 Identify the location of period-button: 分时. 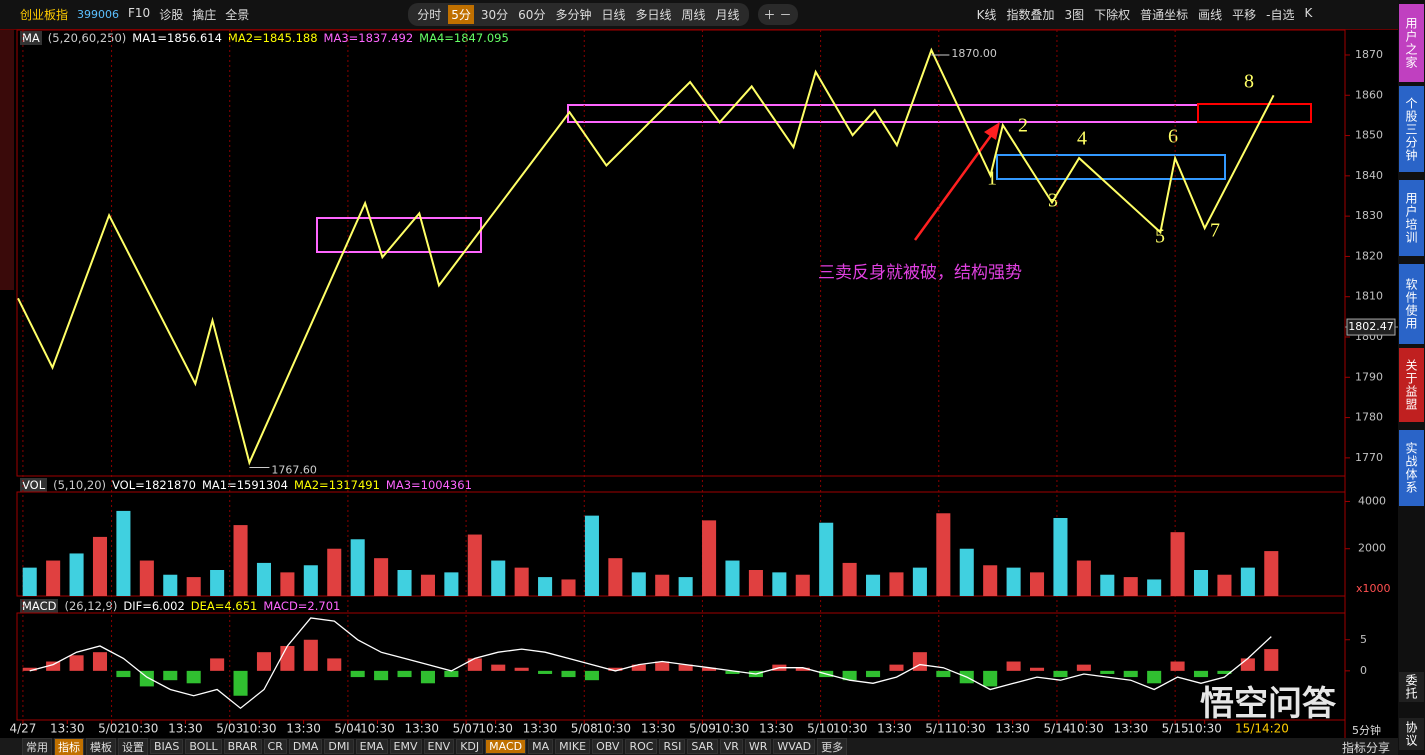
(429, 15).